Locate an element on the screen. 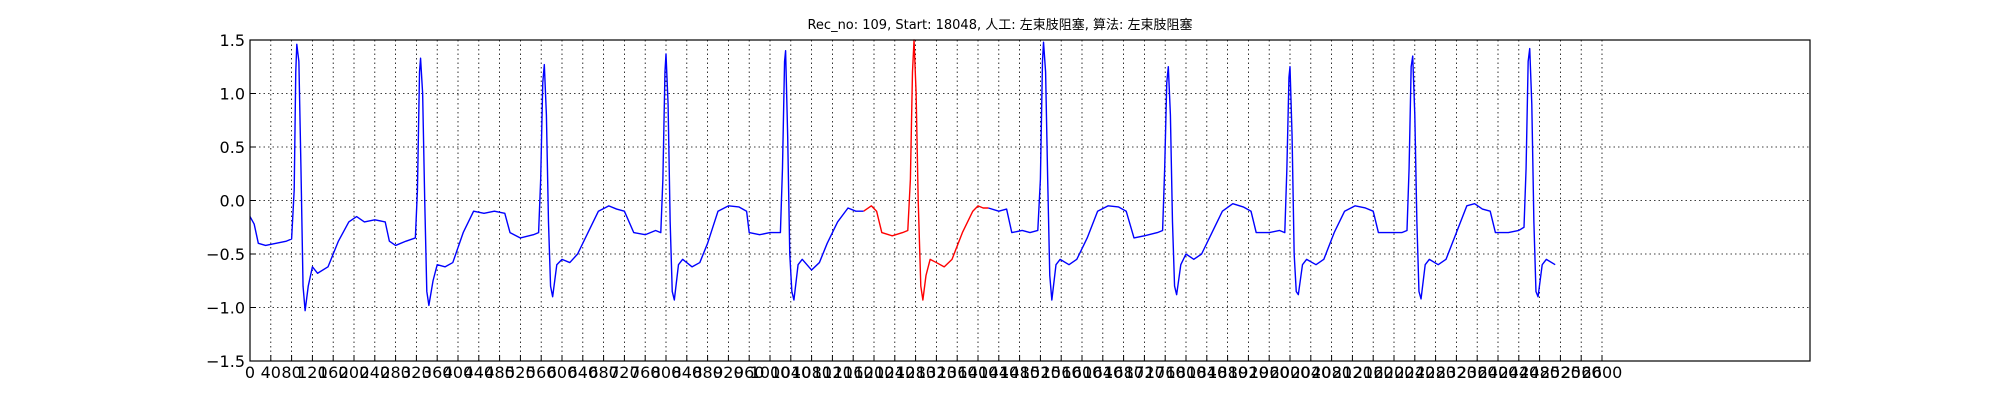  x-tick-label: 1520 is located at coordinates (1040, 372).